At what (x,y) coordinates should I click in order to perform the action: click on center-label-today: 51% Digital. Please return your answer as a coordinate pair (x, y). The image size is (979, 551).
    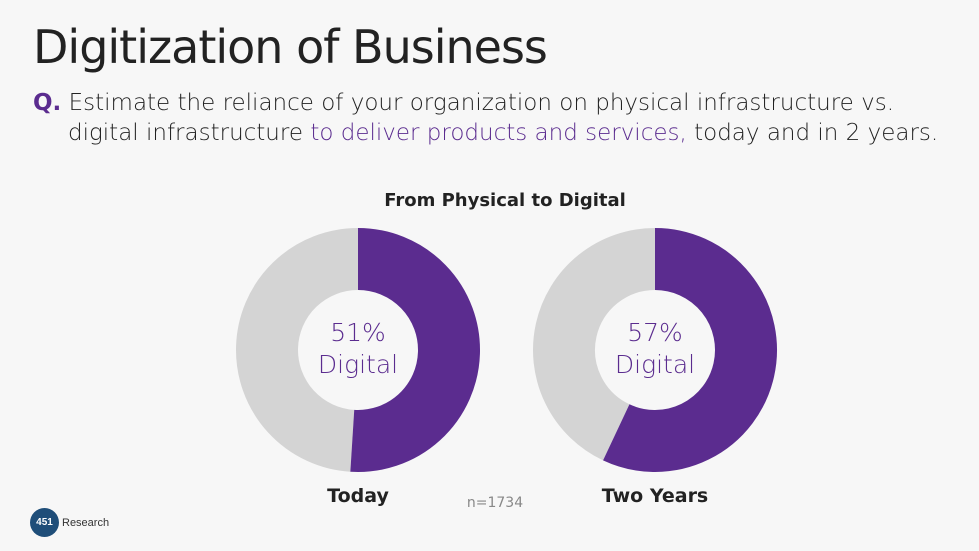
    Looking at the image, I should click on (358, 349).